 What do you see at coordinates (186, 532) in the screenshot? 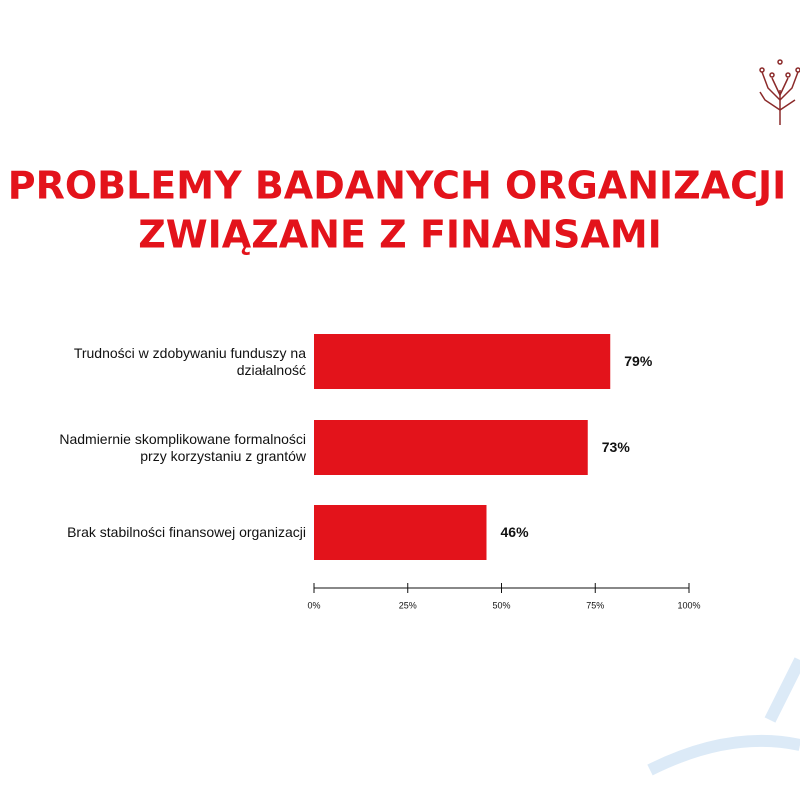
I see `category-label: Brak stabilności finansowej organizacji` at bounding box center [186, 532].